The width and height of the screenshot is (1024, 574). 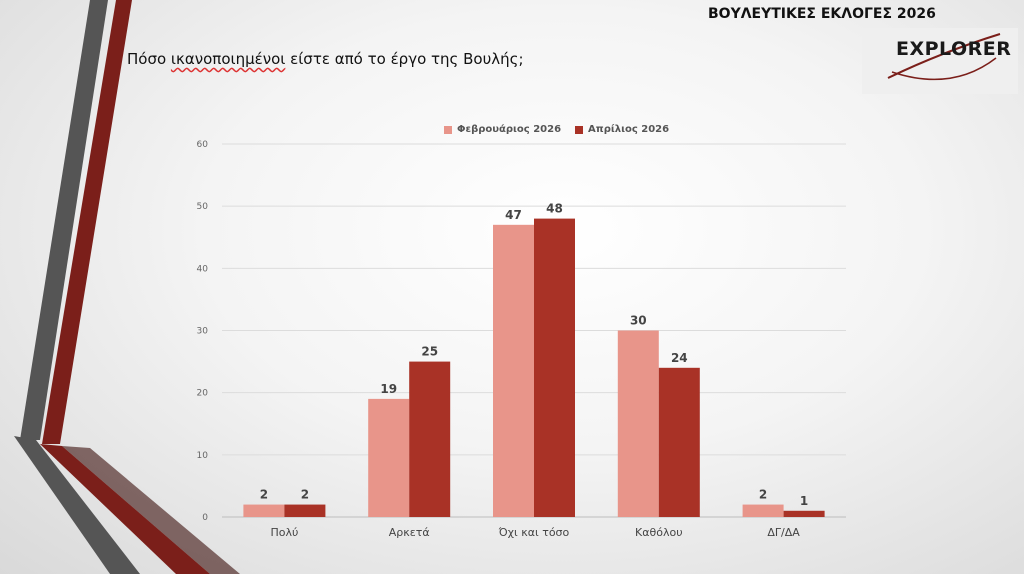 What do you see at coordinates (509, 129) in the screenshot?
I see `legend-label-series1: Φεβρουάριος 2026` at bounding box center [509, 129].